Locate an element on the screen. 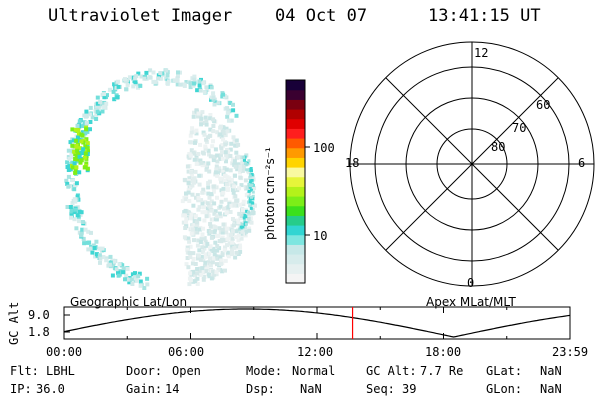 Image resolution: width=600 pixels, height=400 pixels. lat-label-80: 80 is located at coordinates (498, 147).